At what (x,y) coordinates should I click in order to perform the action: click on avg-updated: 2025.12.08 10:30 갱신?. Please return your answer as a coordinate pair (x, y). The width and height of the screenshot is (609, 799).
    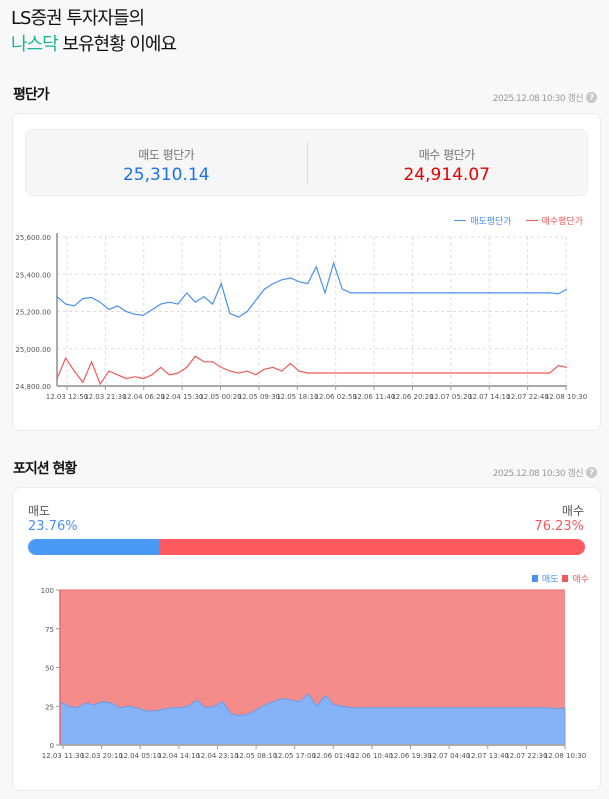
    Looking at the image, I should click on (545, 97).